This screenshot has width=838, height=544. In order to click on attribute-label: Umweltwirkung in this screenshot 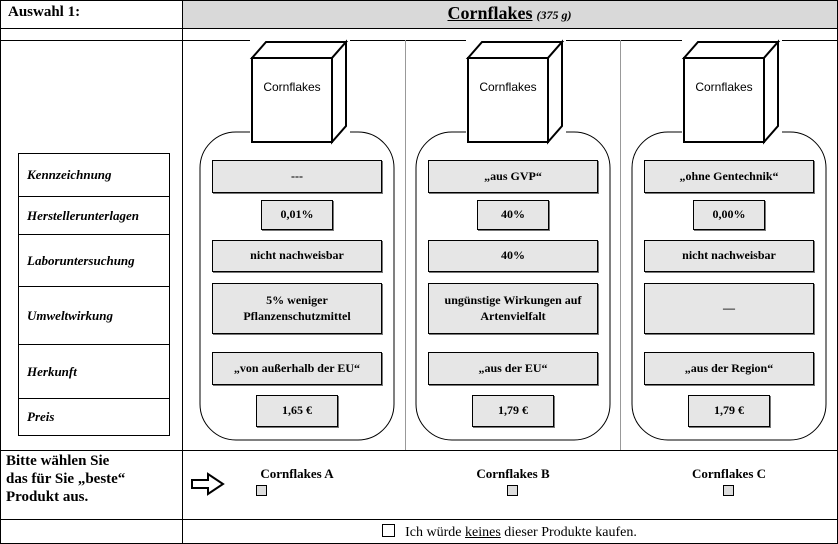, I will do `click(94, 316)`.